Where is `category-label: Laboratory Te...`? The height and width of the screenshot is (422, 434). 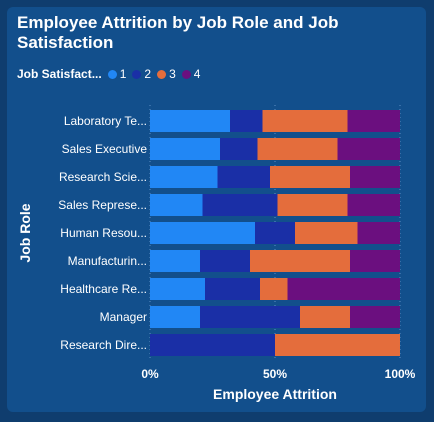 category-label: Laboratory Te... is located at coordinates (105, 121).